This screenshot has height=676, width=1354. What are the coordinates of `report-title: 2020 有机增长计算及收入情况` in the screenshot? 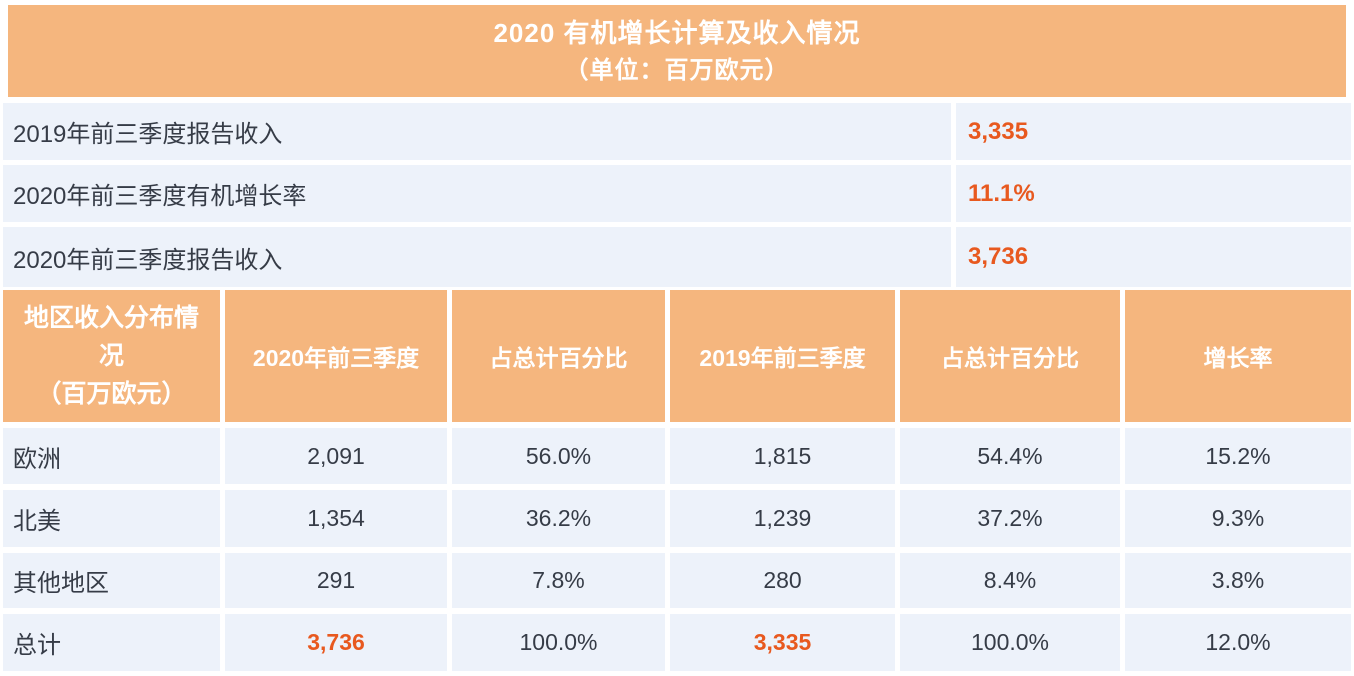 It's located at (677, 33).